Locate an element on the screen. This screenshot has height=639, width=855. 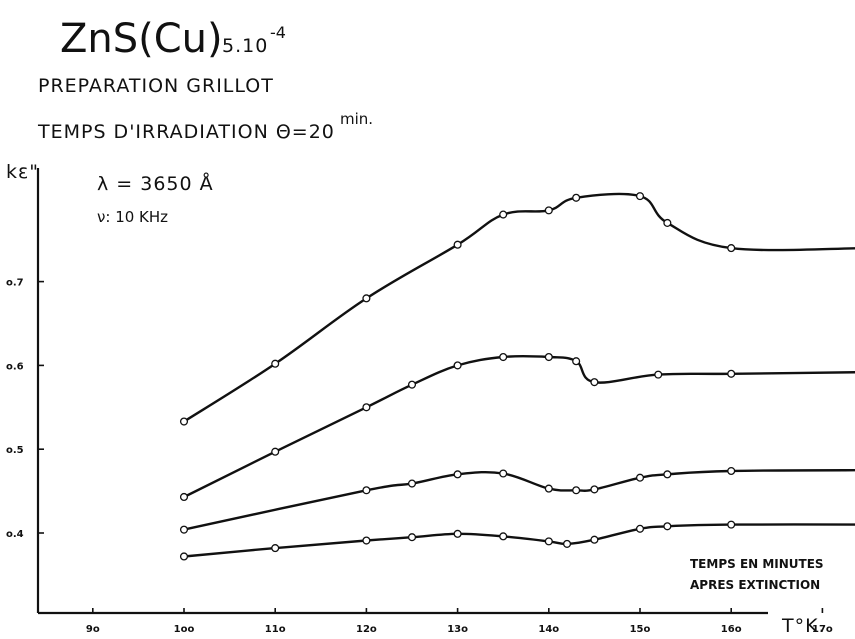
title-concentration: 5.10 is located at coordinates (245, 46).